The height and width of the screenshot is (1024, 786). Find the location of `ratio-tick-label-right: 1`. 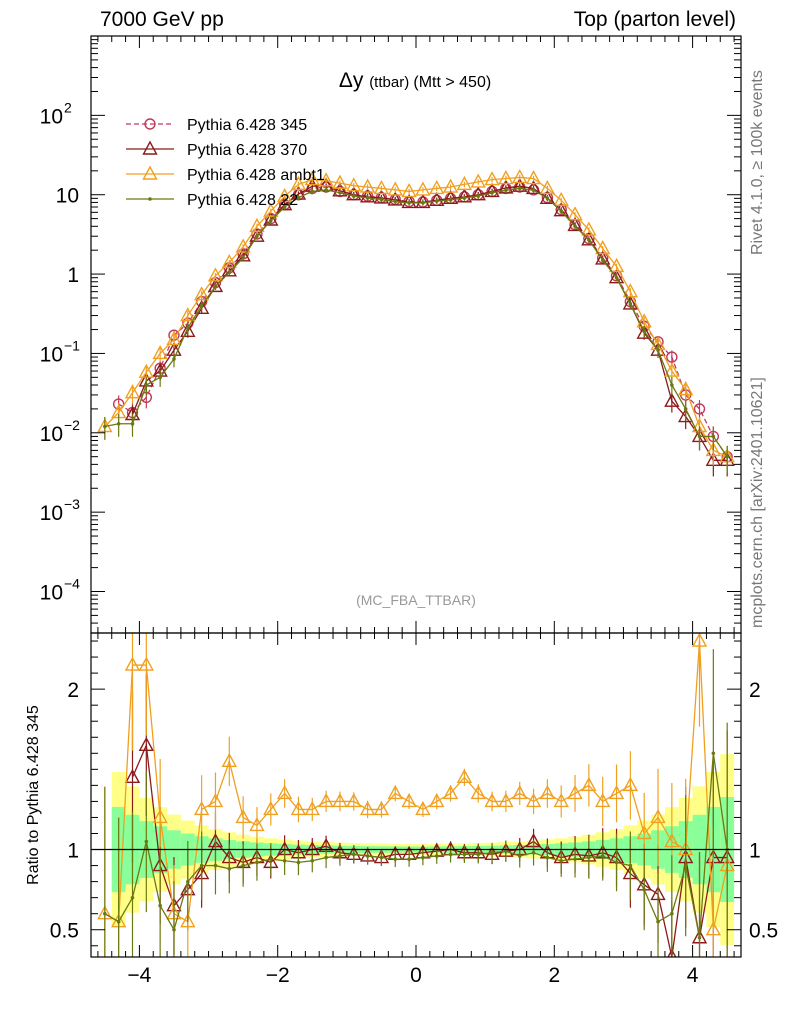

ratio-tick-label-right: 1 is located at coordinates (755, 851).